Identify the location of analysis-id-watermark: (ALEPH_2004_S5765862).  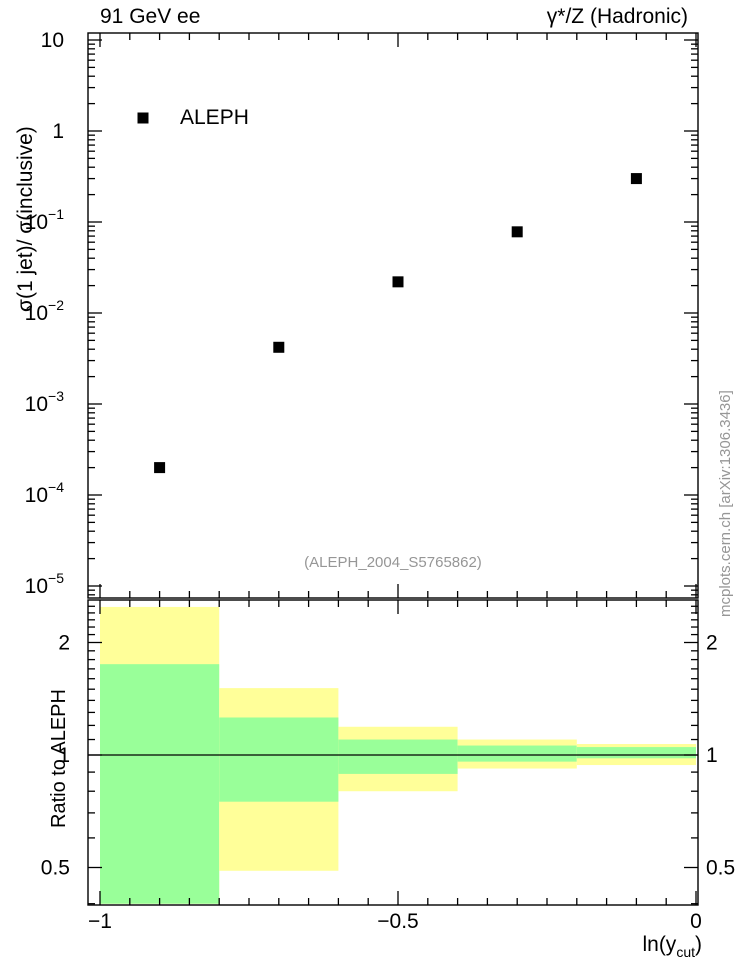
(393, 562).